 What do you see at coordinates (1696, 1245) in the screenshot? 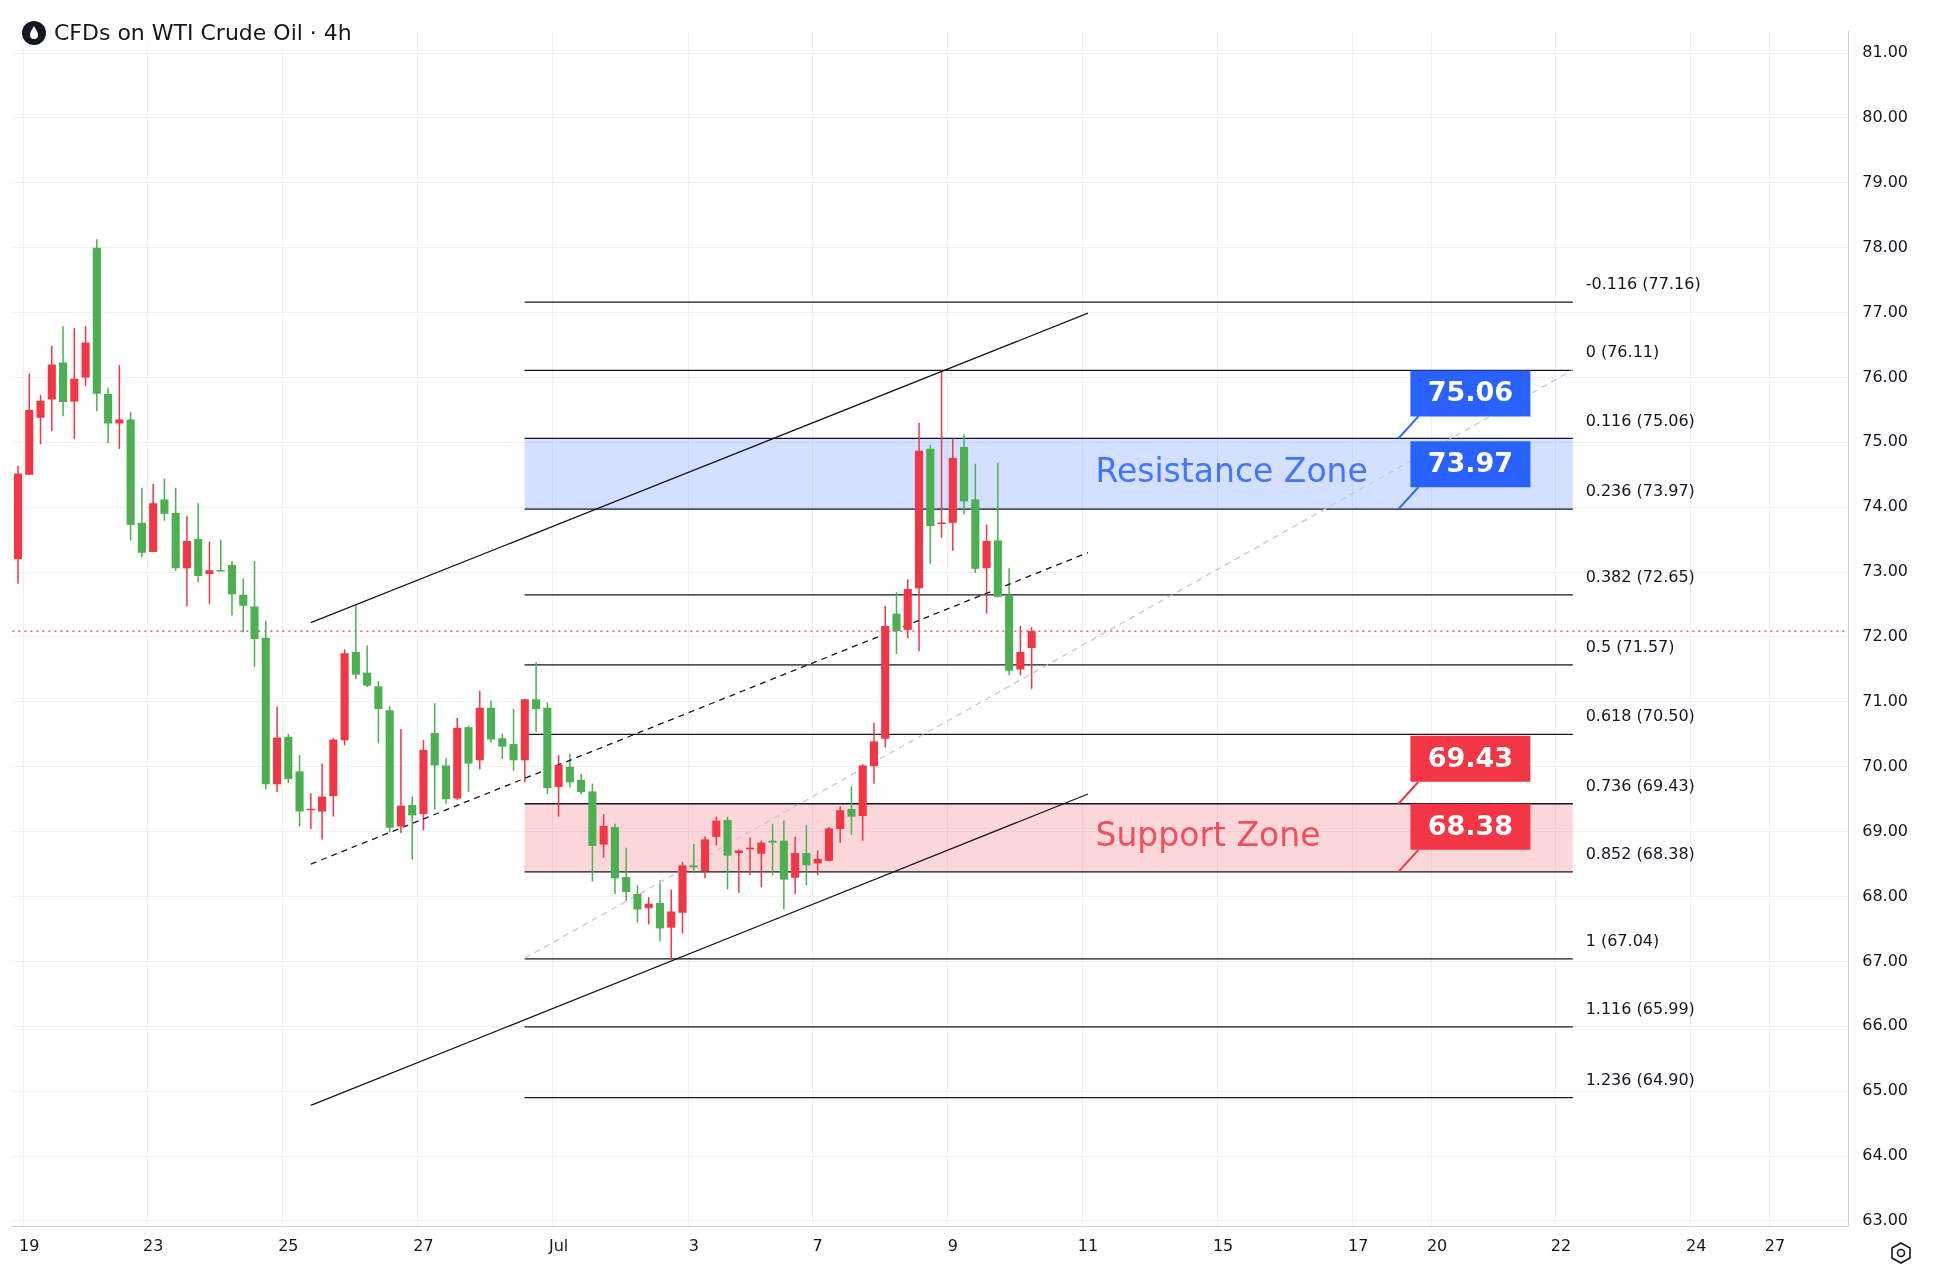
I see `x-tick-label: 24` at bounding box center [1696, 1245].